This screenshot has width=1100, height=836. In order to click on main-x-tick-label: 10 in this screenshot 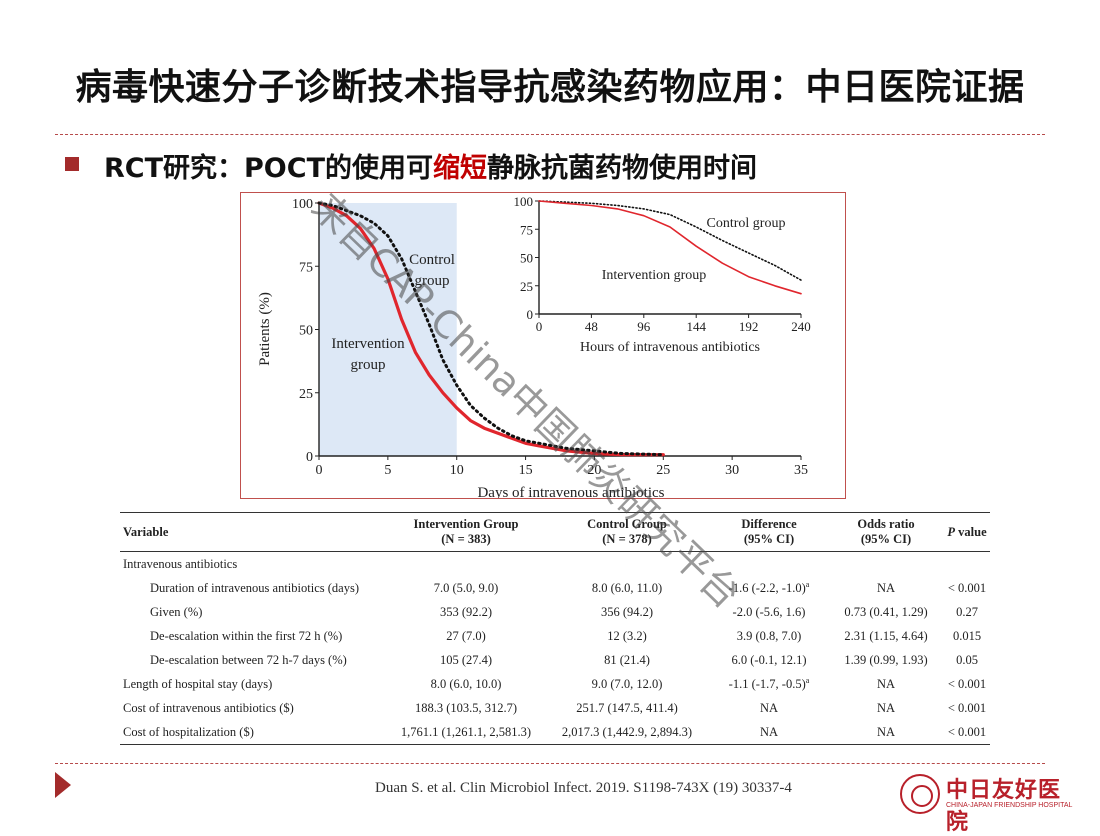, I will do `click(457, 470)`.